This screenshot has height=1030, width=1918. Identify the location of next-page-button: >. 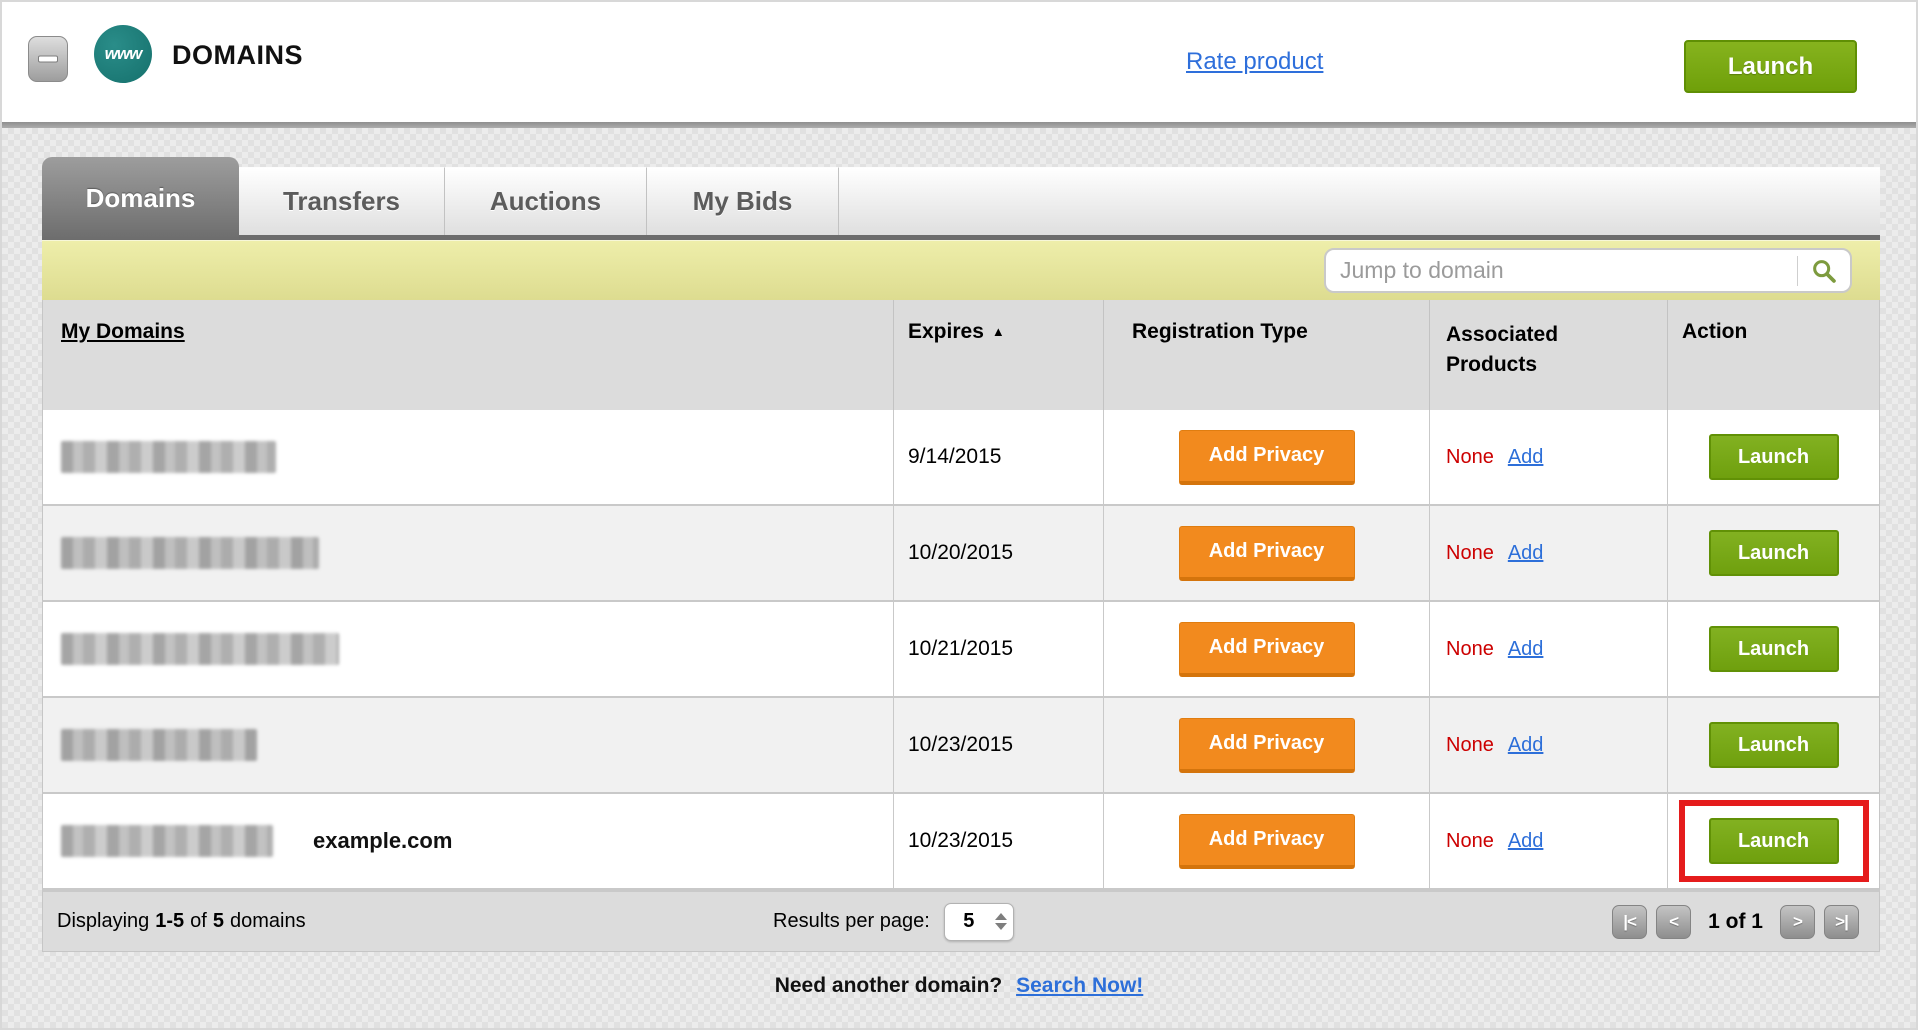
(1797, 921).